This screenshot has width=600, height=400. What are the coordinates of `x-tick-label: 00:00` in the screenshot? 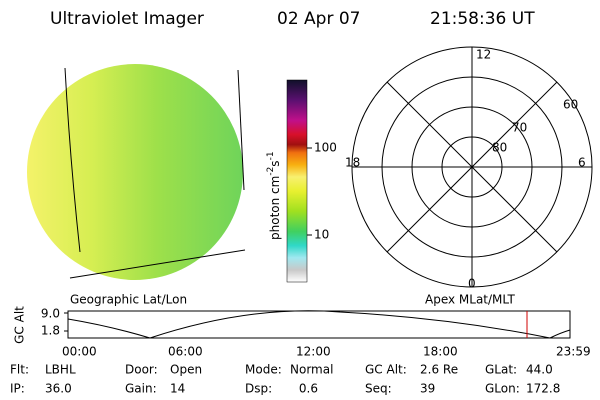 It's located at (79, 352).